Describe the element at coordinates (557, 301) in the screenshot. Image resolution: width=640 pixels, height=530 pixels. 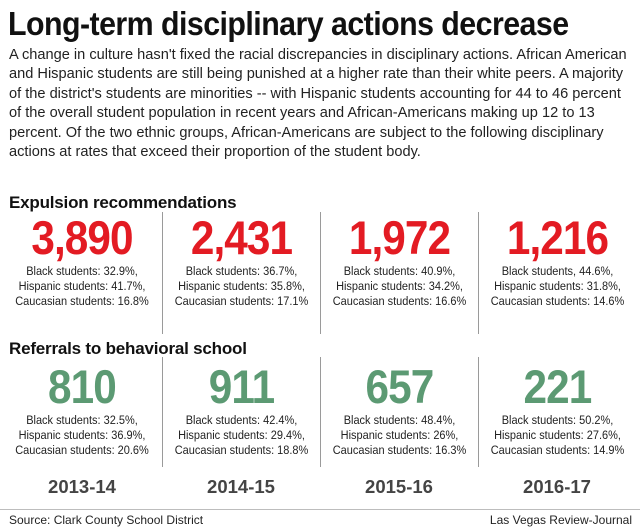
I see `expulsion-caucasian-2016-17: Caucasian students: 14.6%` at that location.